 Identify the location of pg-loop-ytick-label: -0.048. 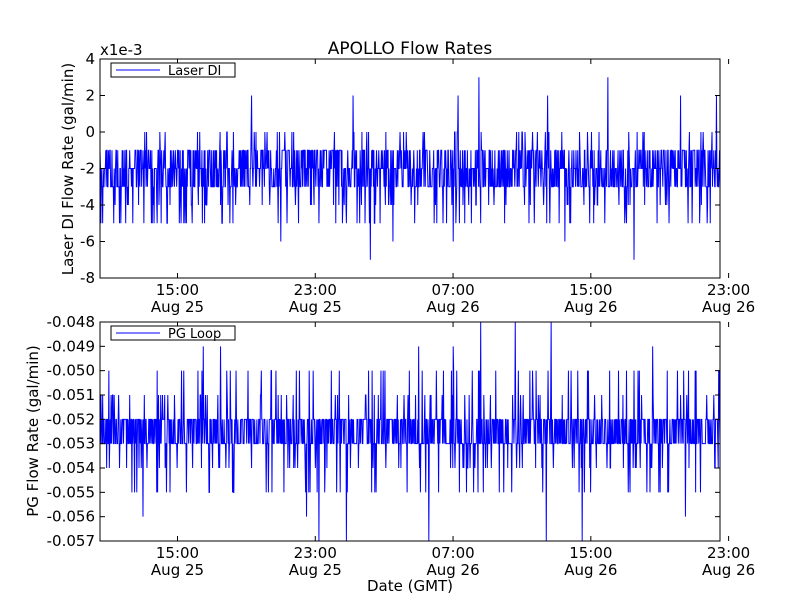
(71, 322).